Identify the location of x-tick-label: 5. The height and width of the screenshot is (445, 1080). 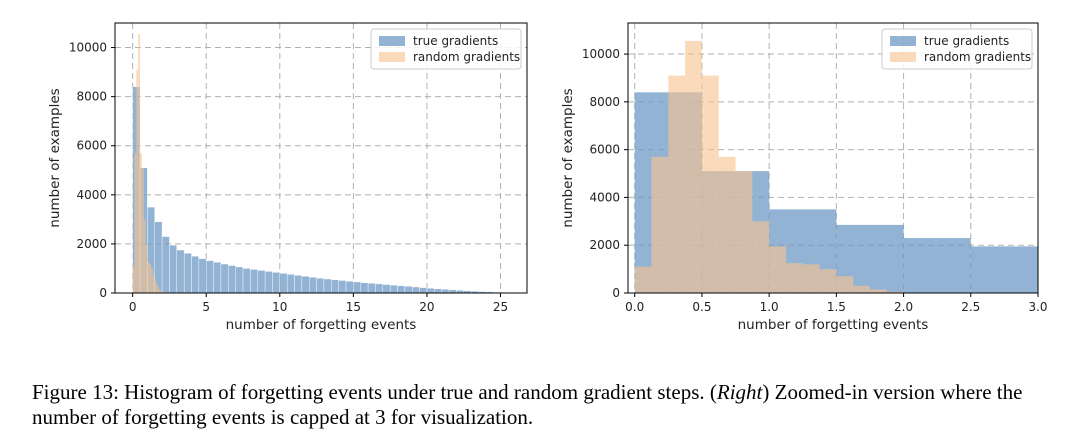
(206, 307).